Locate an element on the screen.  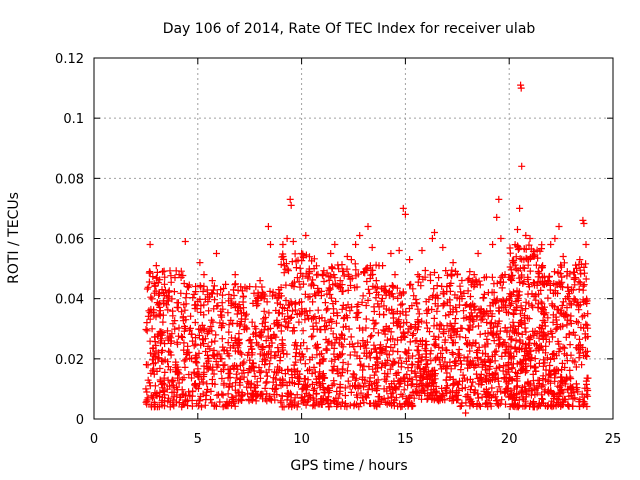
y-tick-label: 0.08 is located at coordinates (69, 179).